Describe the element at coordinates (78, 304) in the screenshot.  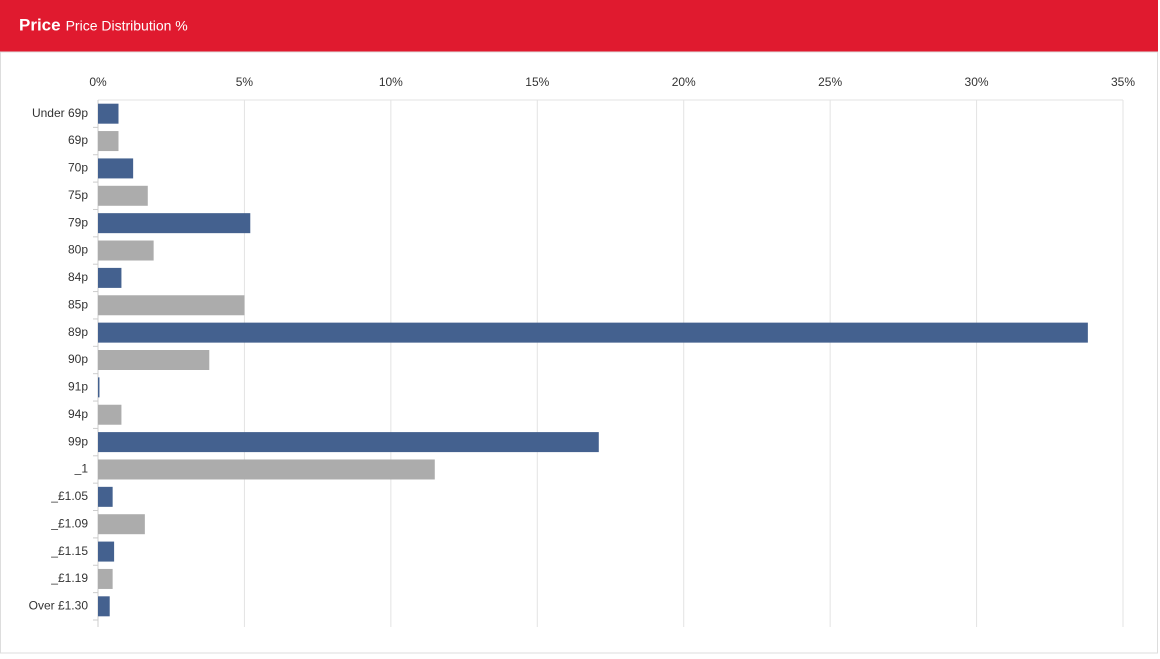
I see `y-tick-label: 85p` at that location.